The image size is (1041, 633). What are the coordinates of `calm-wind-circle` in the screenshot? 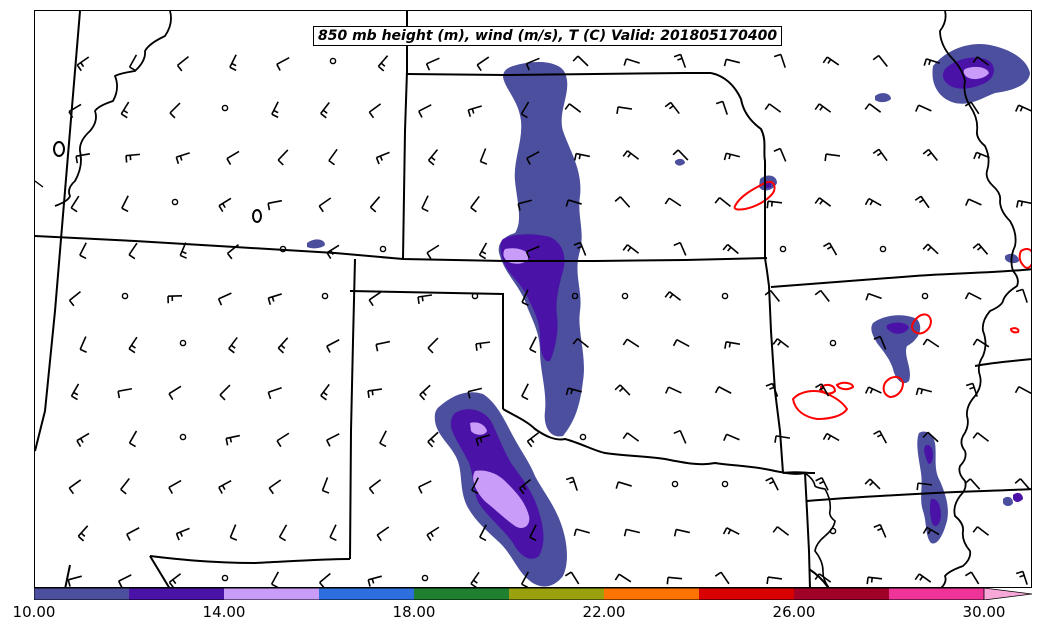 It's located at (325, 296).